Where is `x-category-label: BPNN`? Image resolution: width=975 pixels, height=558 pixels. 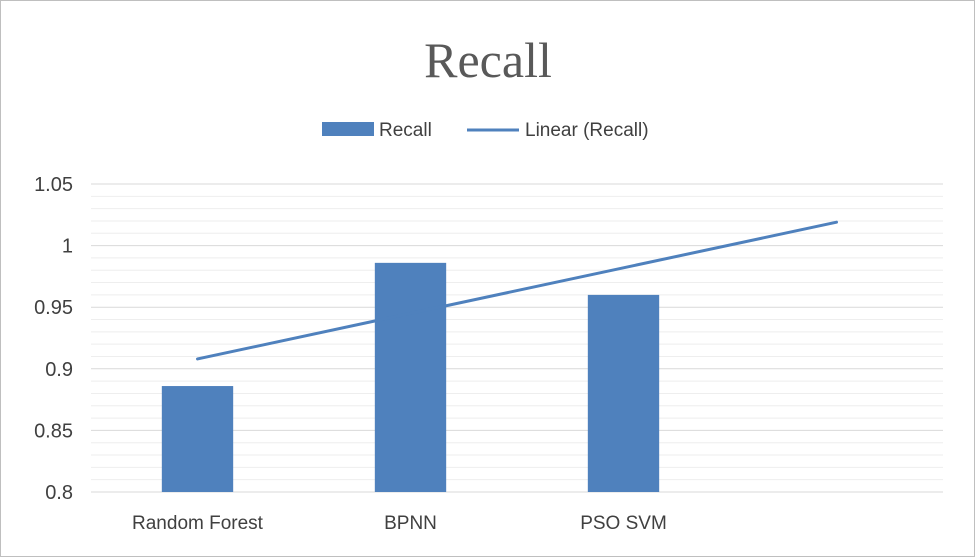 x-category-label: BPNN is located at coordinates (410, 523).